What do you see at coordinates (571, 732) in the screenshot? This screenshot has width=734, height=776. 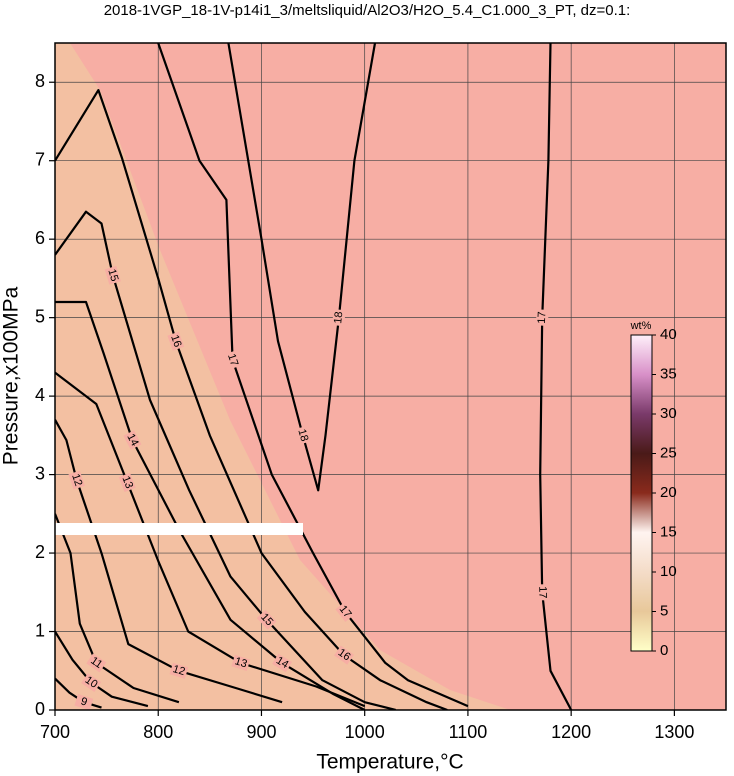 I see `x-tick-label: 1200` at bounding box center [571, 732].